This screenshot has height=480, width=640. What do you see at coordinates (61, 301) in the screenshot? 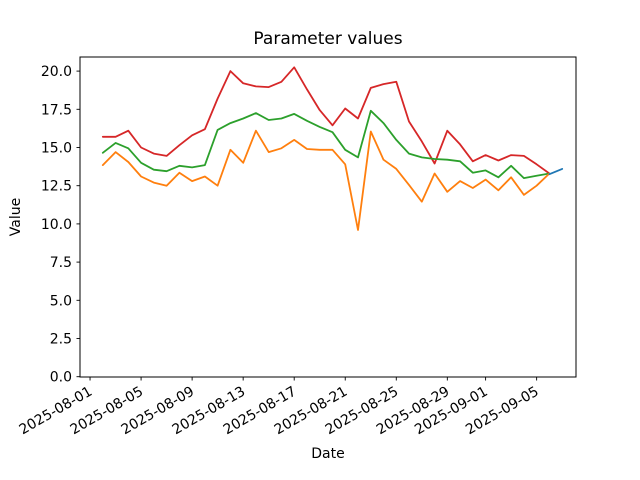
I see `y-tick-label: 5.0` at bounding box center [61, 301].